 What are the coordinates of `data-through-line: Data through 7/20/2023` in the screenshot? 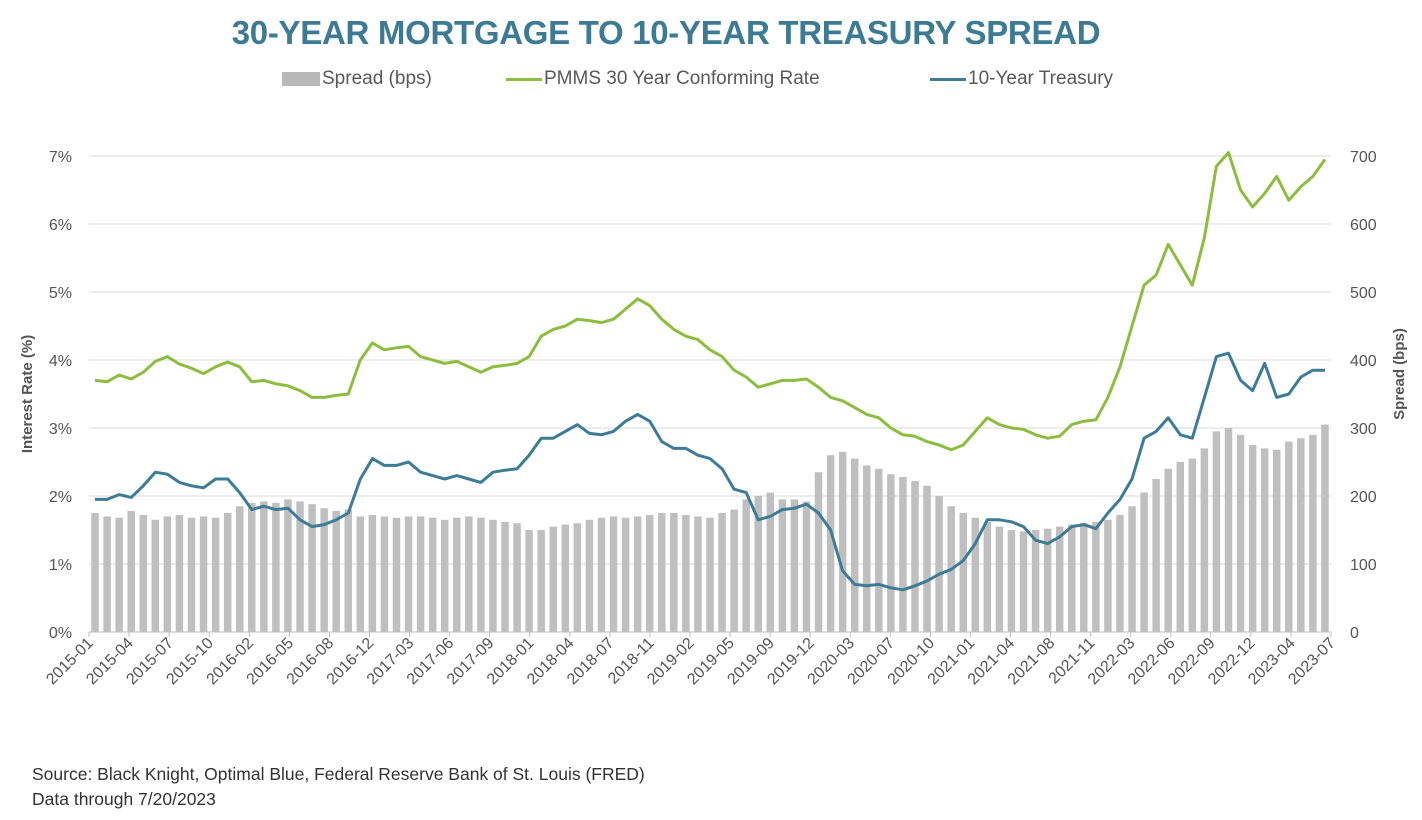 It's located at (124, 799).